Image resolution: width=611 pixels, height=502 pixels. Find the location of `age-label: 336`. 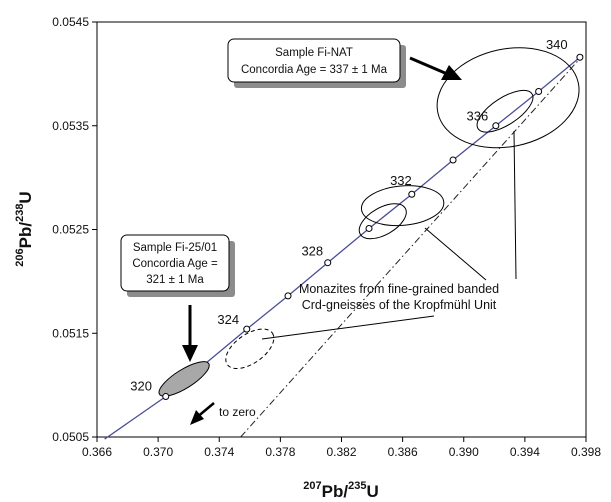

age-label: 336 is located at coordinates (477, 116).